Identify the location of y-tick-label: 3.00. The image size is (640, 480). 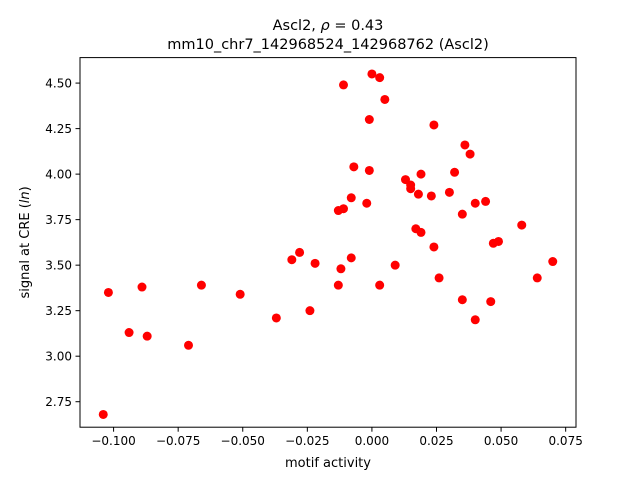
(58, 356).